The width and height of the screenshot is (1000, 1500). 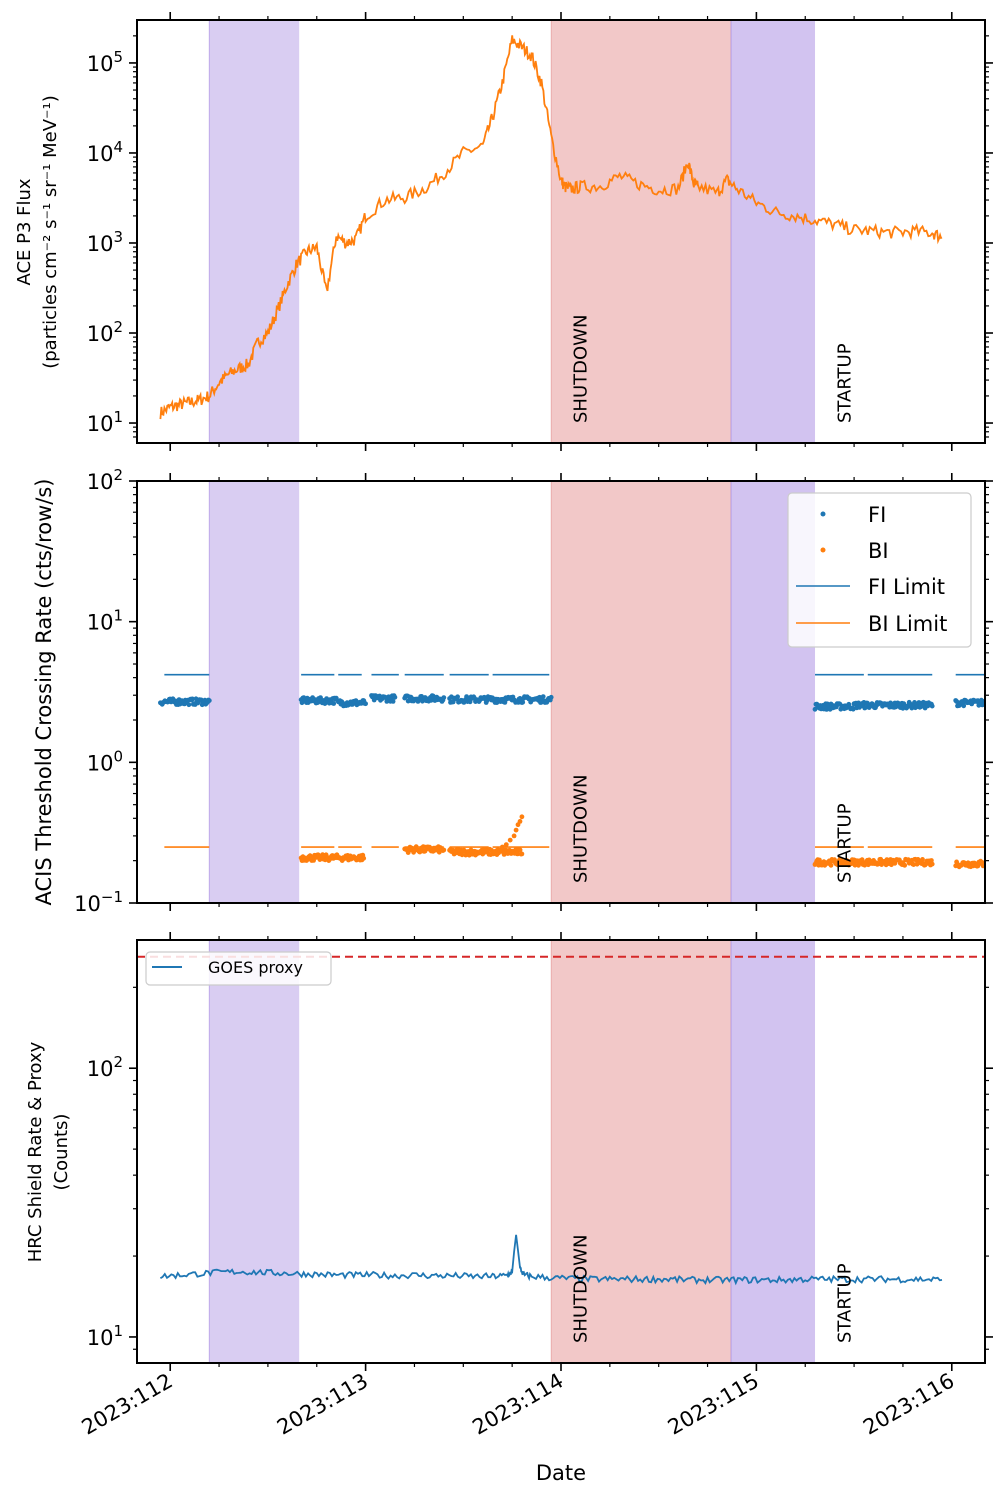 What do you see at coordinates (823, 550) in the screenshot?
I see `legend-marker-bi` at bounding box center [823, 550].